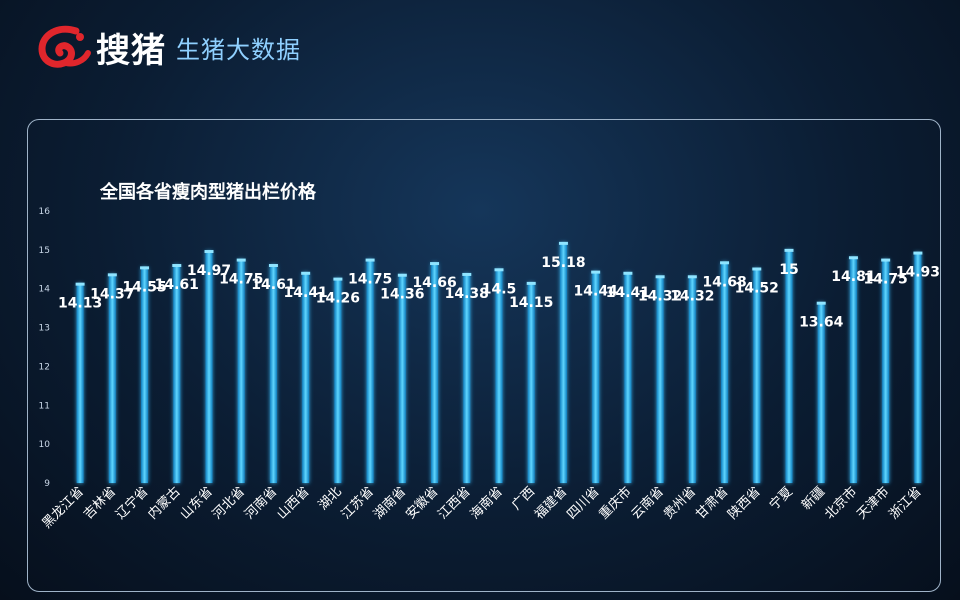  Describe the element at coordinates (499, 289) in the screenshot. I see `data-label: 14.5` at that location.